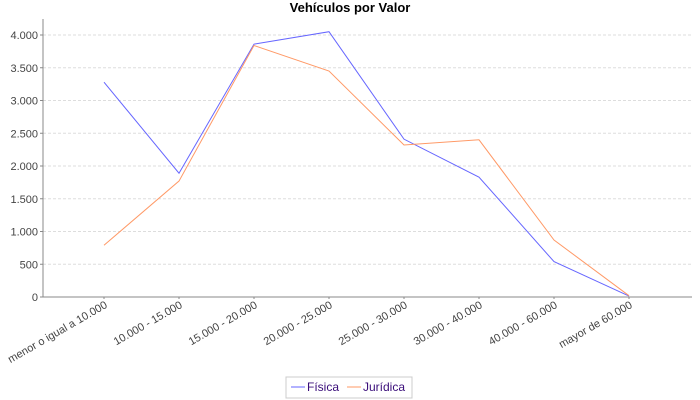 The image size is (700, 400). I want to click on x-tick-label: 30.000 - 40.000, so click(448, 323).